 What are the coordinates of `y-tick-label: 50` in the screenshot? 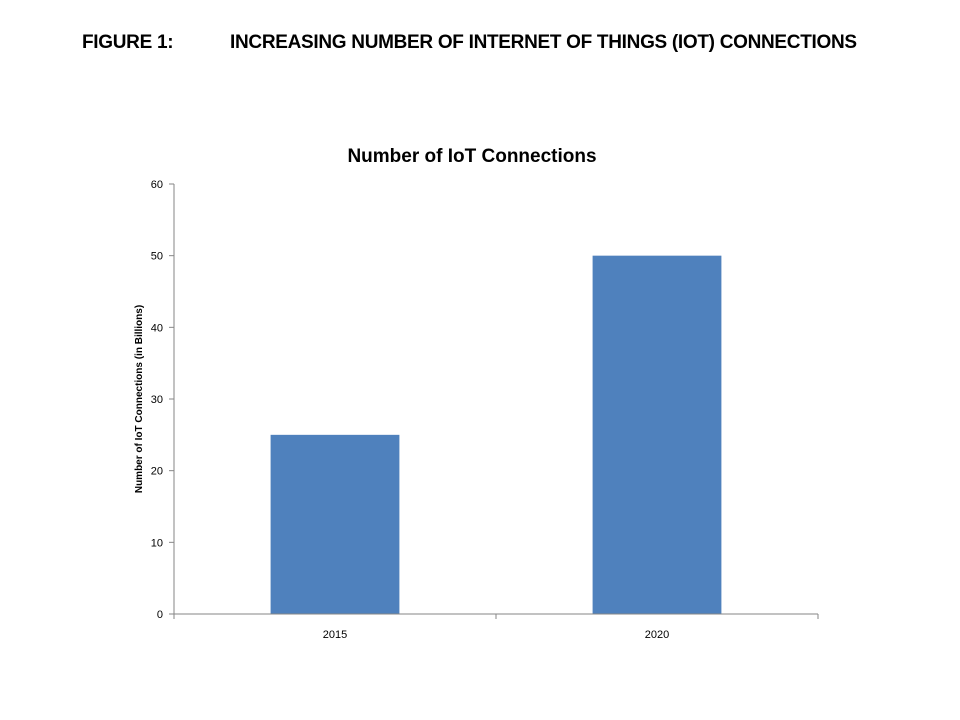 It's located at (157, 257).